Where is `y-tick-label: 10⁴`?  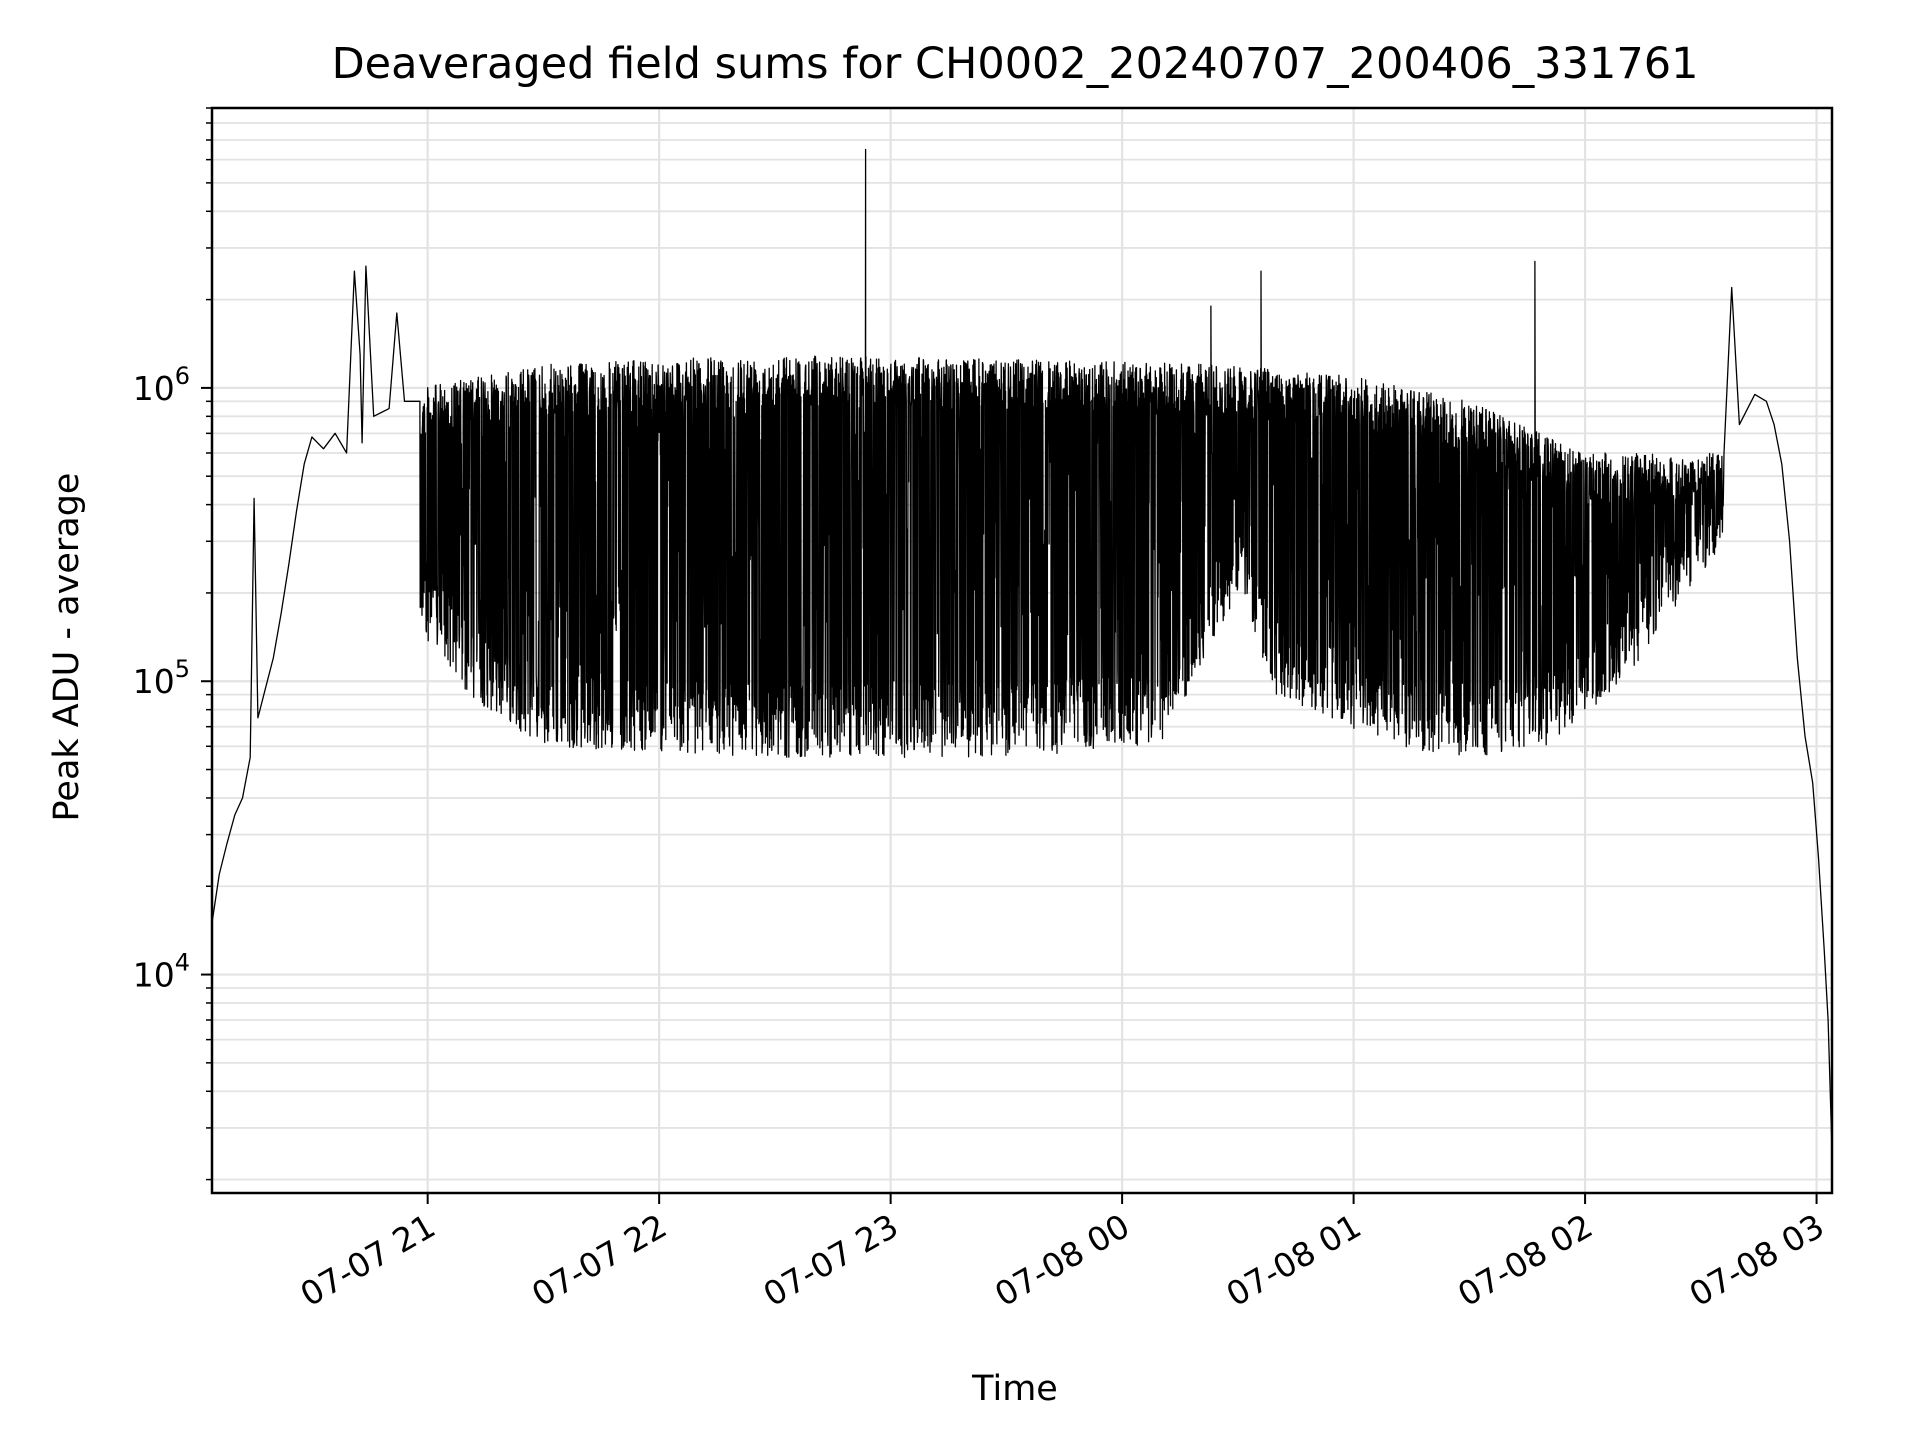
y-tick-label: 10⁴ is located at coordinates (161, 972).